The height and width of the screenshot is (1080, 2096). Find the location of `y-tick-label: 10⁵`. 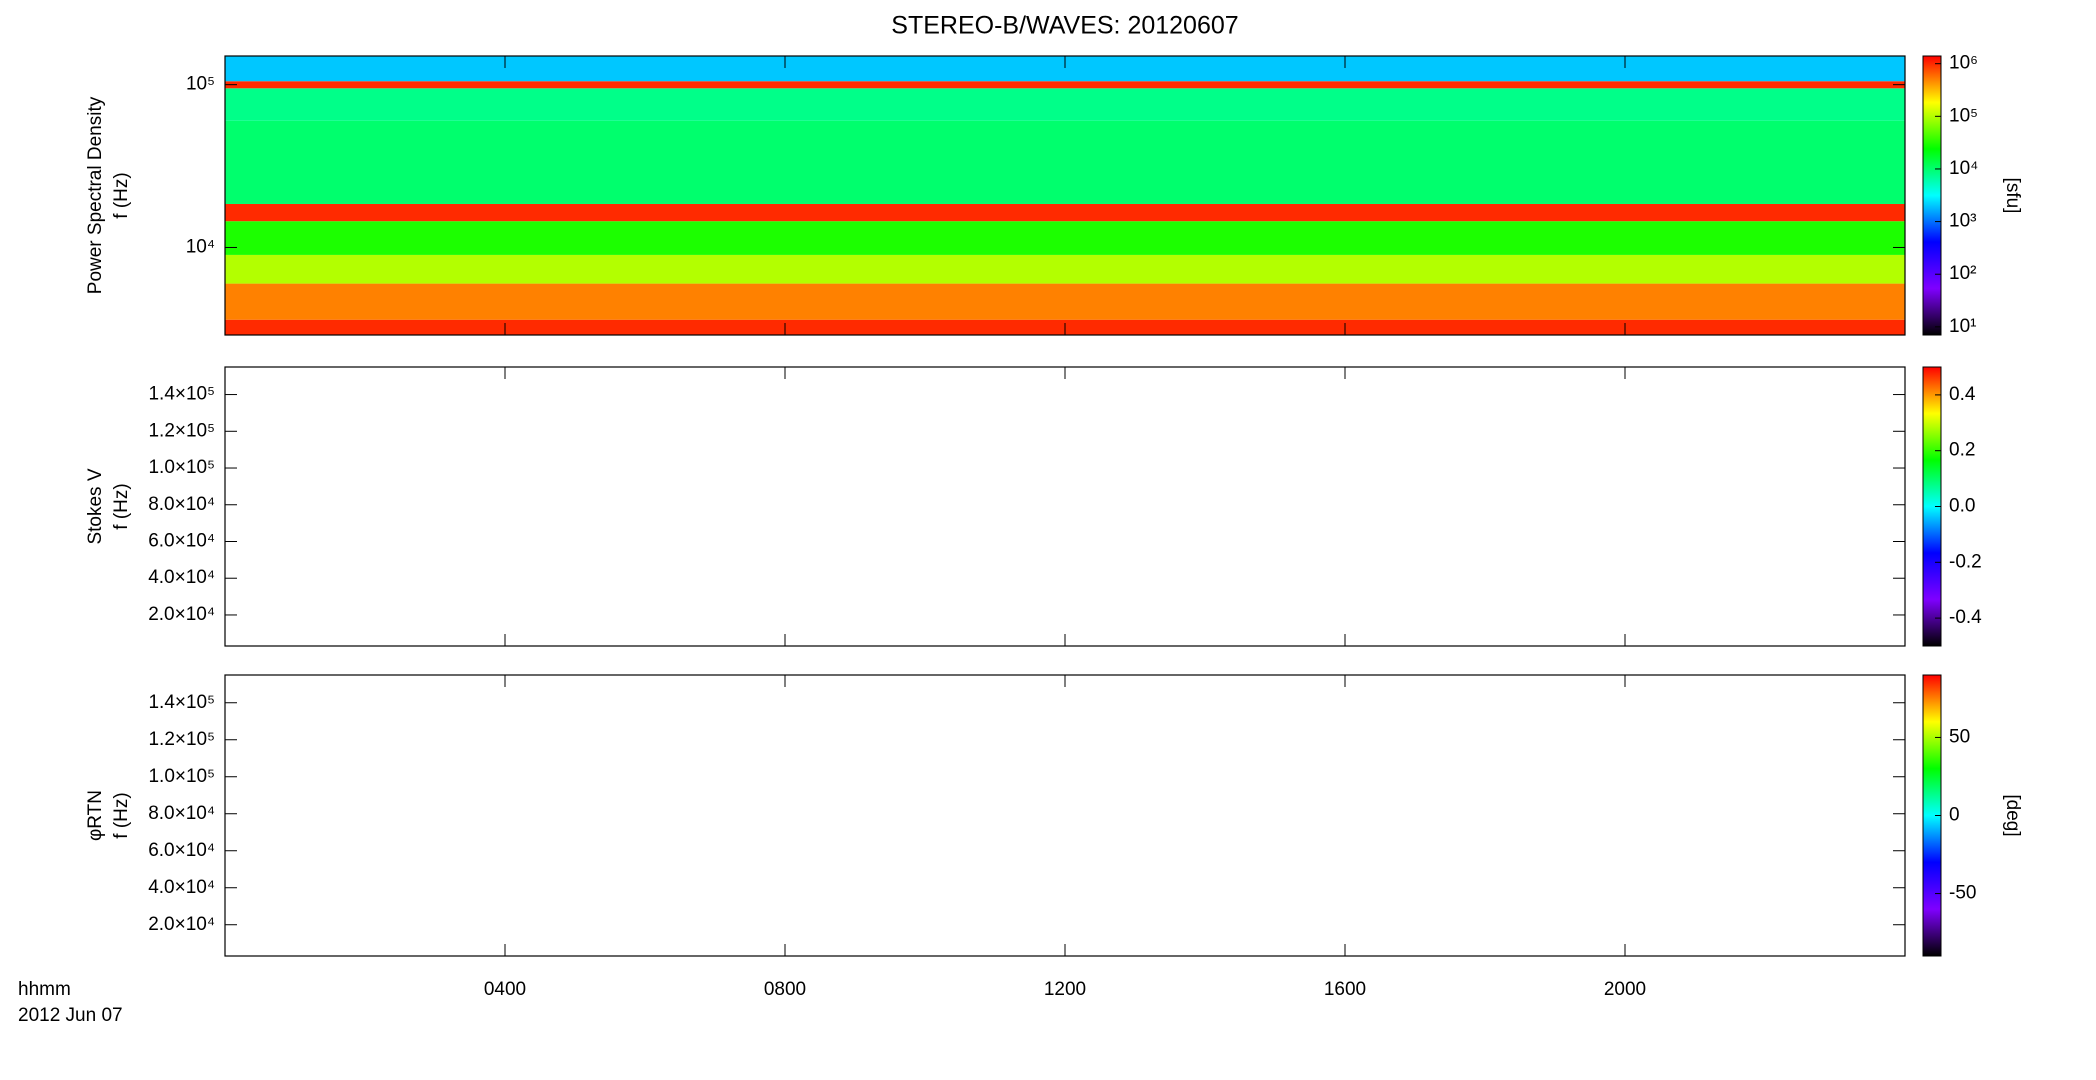

y-tick-label: 10⁵ is located at coordinates (200, 84).